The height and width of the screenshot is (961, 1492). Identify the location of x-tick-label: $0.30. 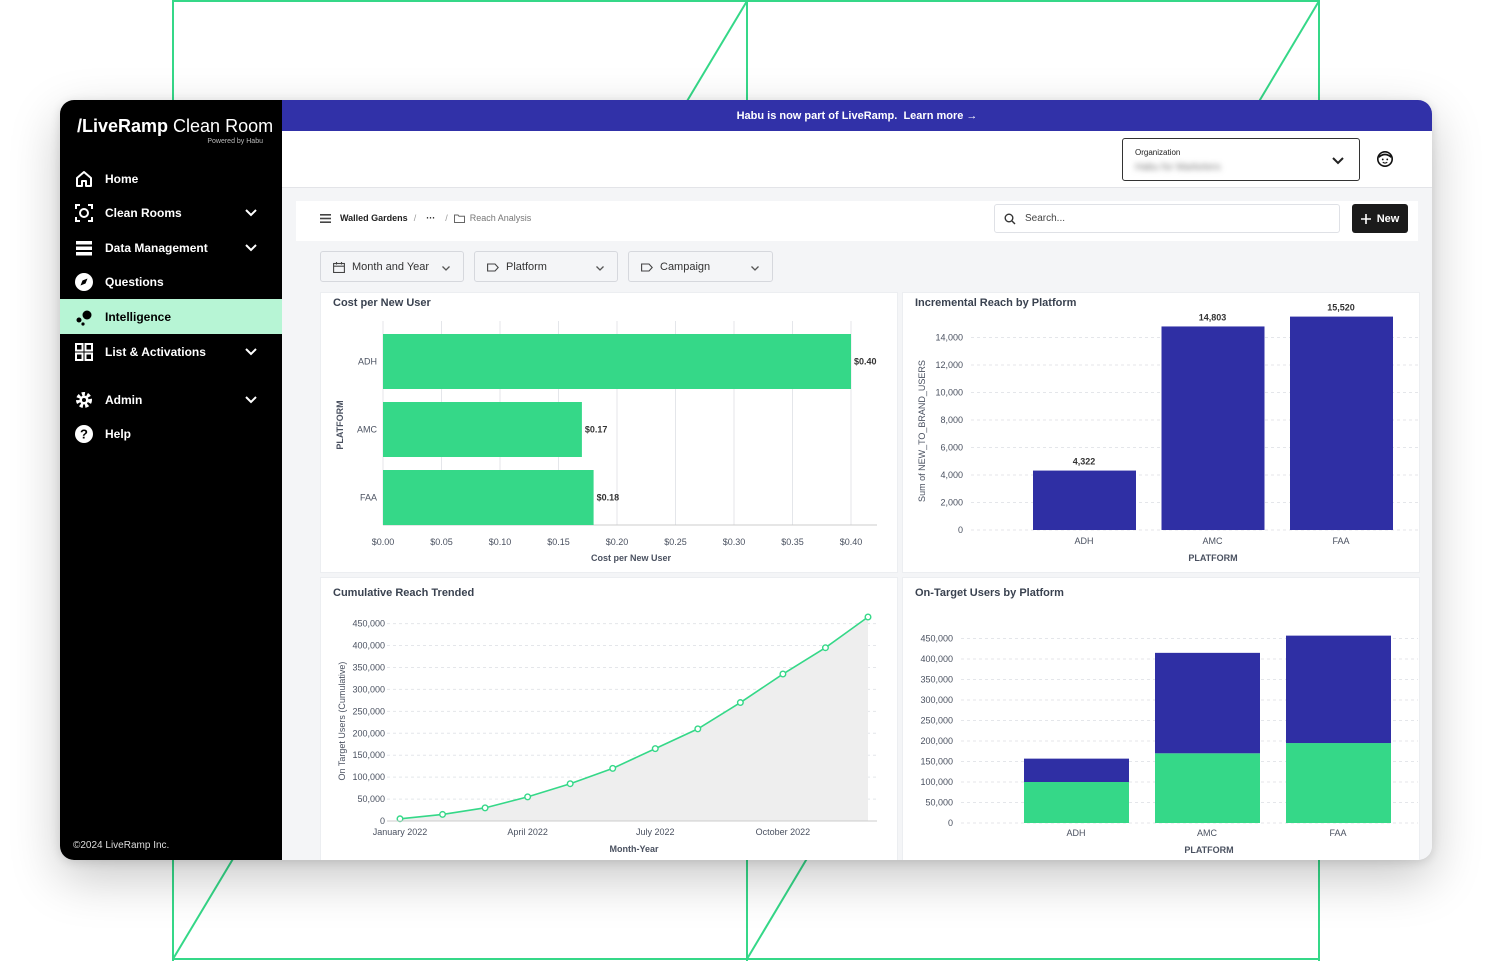
(734, 542).